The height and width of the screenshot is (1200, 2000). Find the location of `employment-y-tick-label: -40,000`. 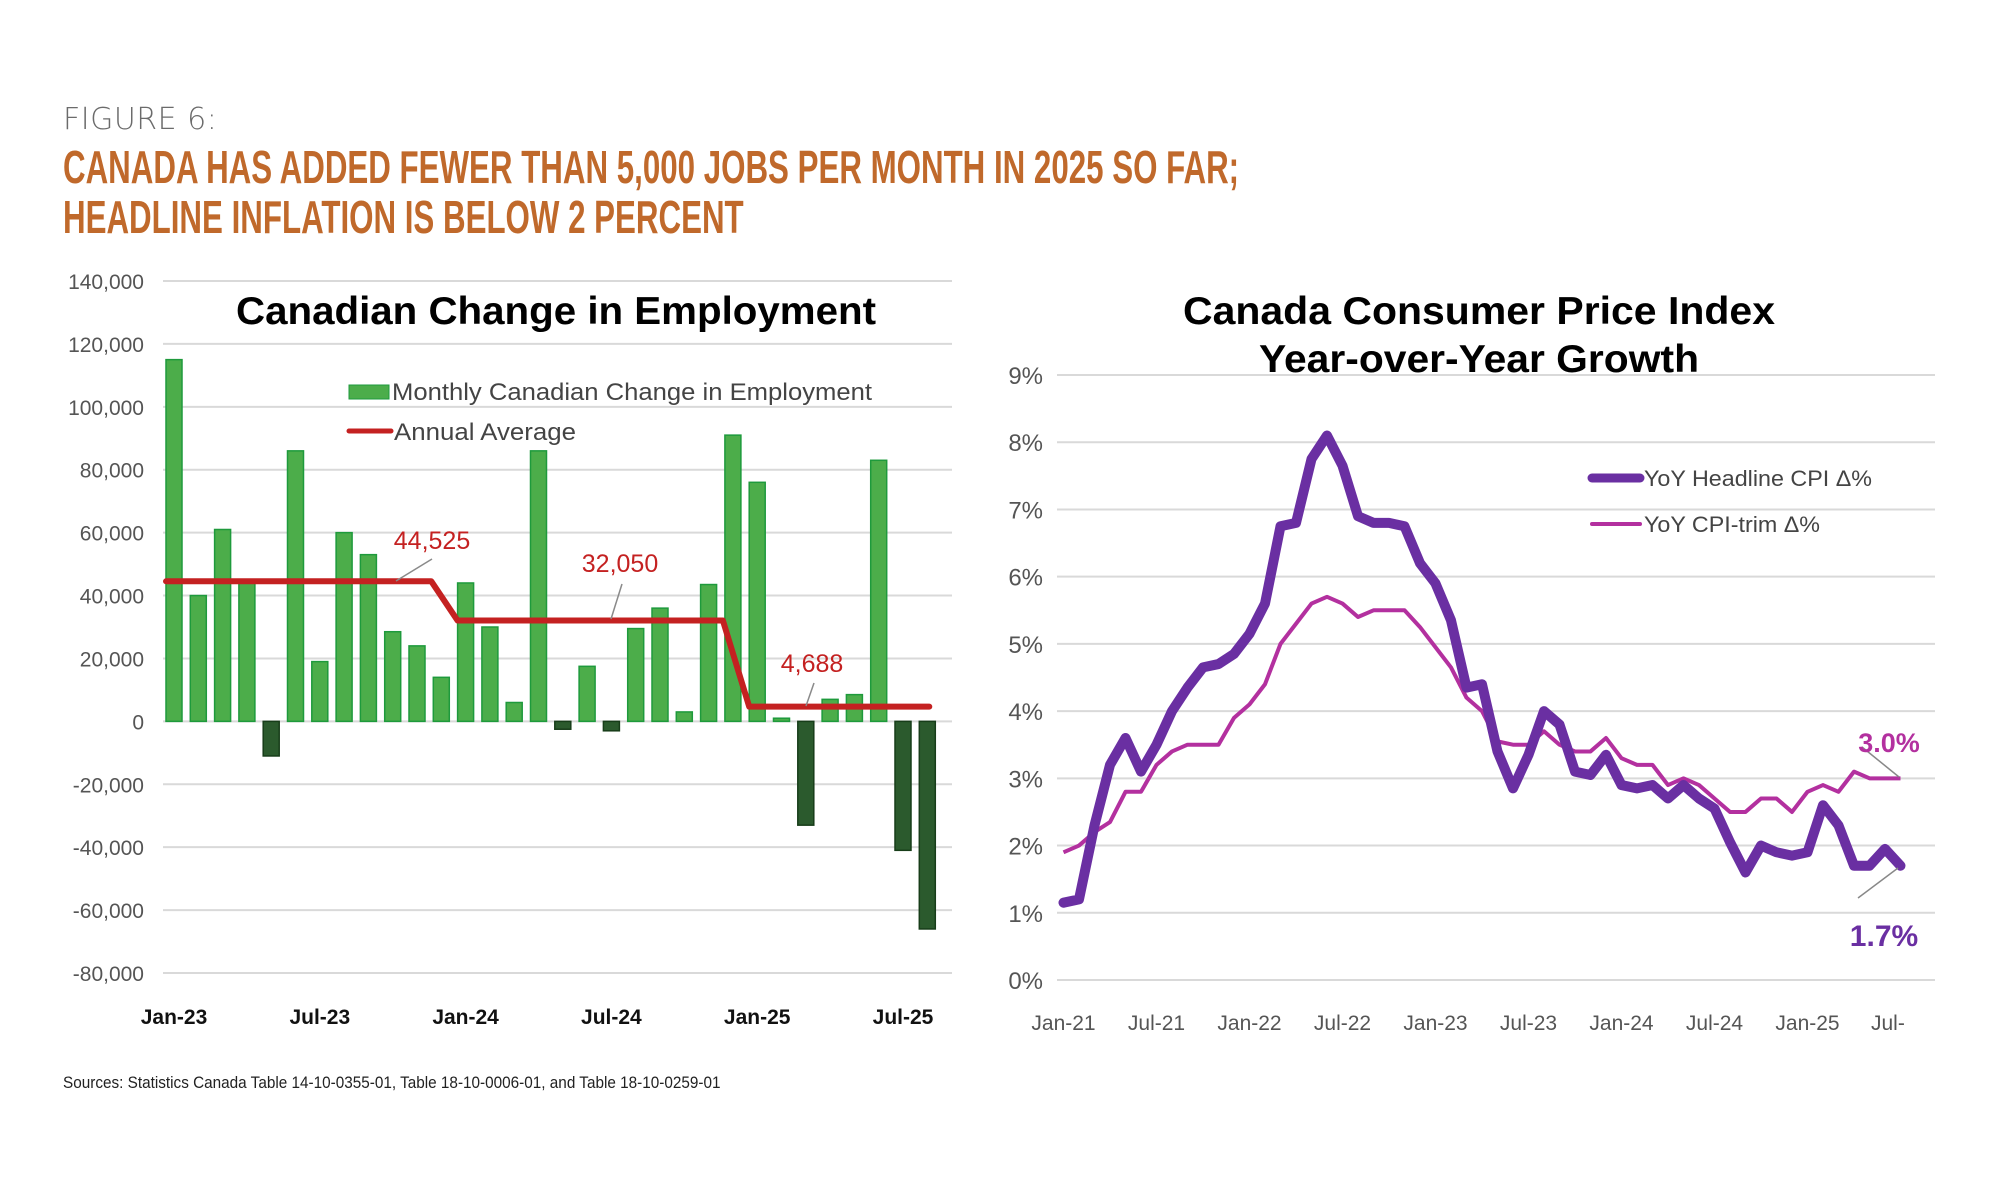

employment-y-tick-label: -40,000 is located at coordinates (108, 848).